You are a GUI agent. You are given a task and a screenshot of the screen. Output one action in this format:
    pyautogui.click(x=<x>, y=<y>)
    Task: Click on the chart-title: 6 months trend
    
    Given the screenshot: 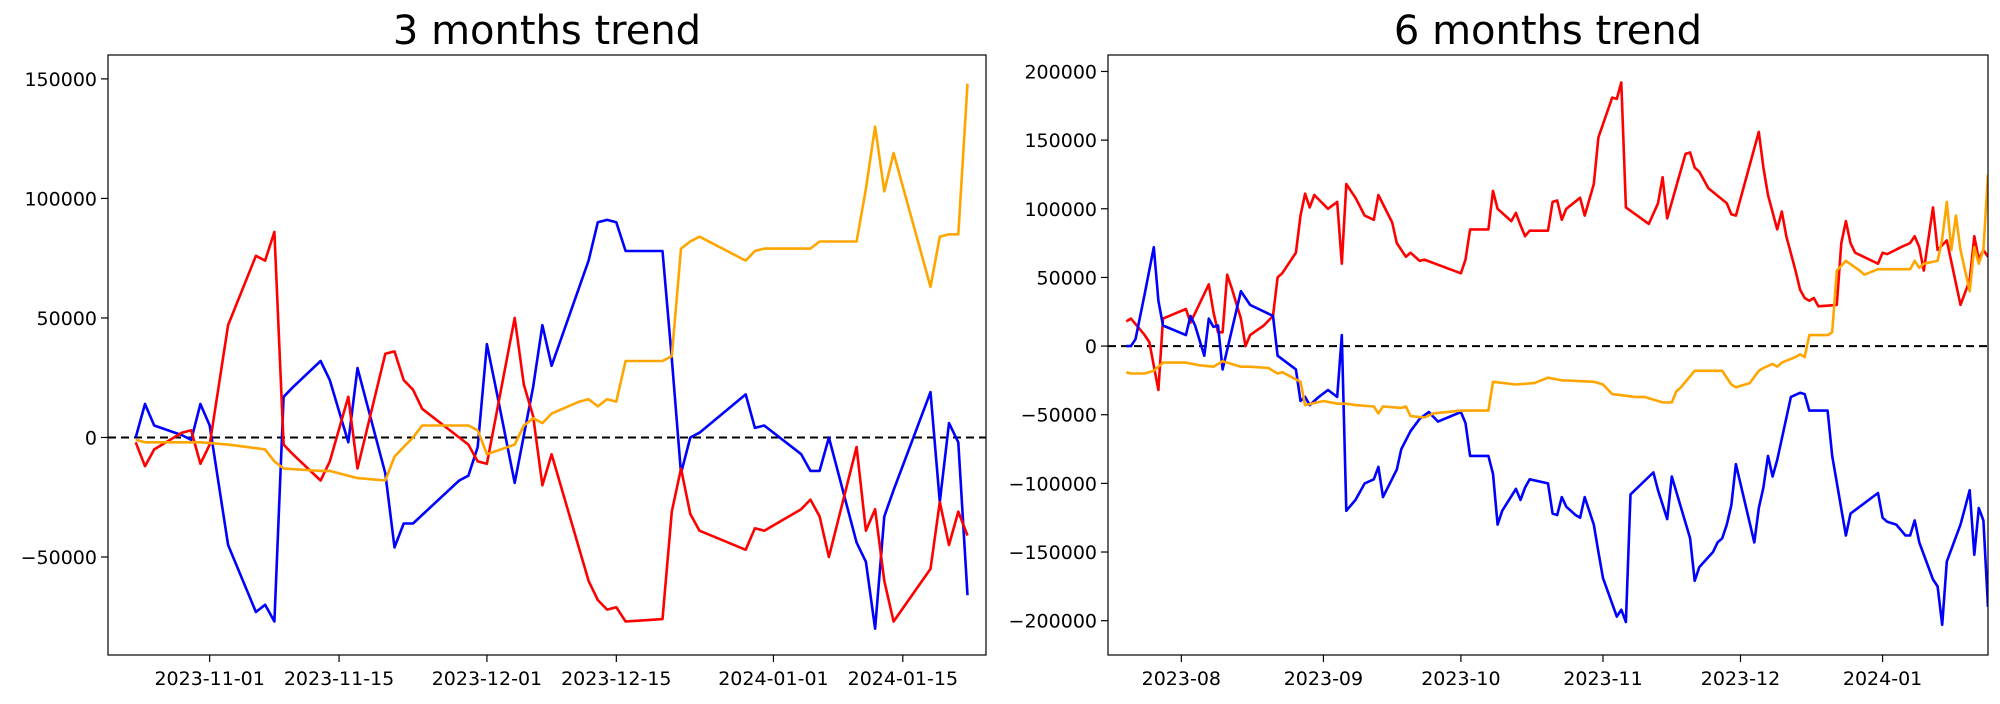 What is the action you would take?
    pyautogui.click(x=1548, y=31)
    